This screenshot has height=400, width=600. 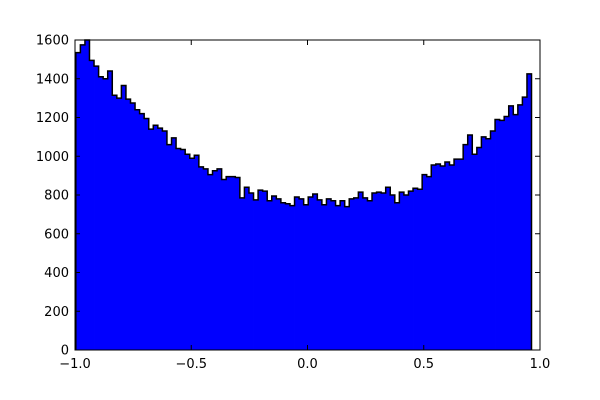 I want to click on x-tick-label: 0.5, so click(x=423, y=364).